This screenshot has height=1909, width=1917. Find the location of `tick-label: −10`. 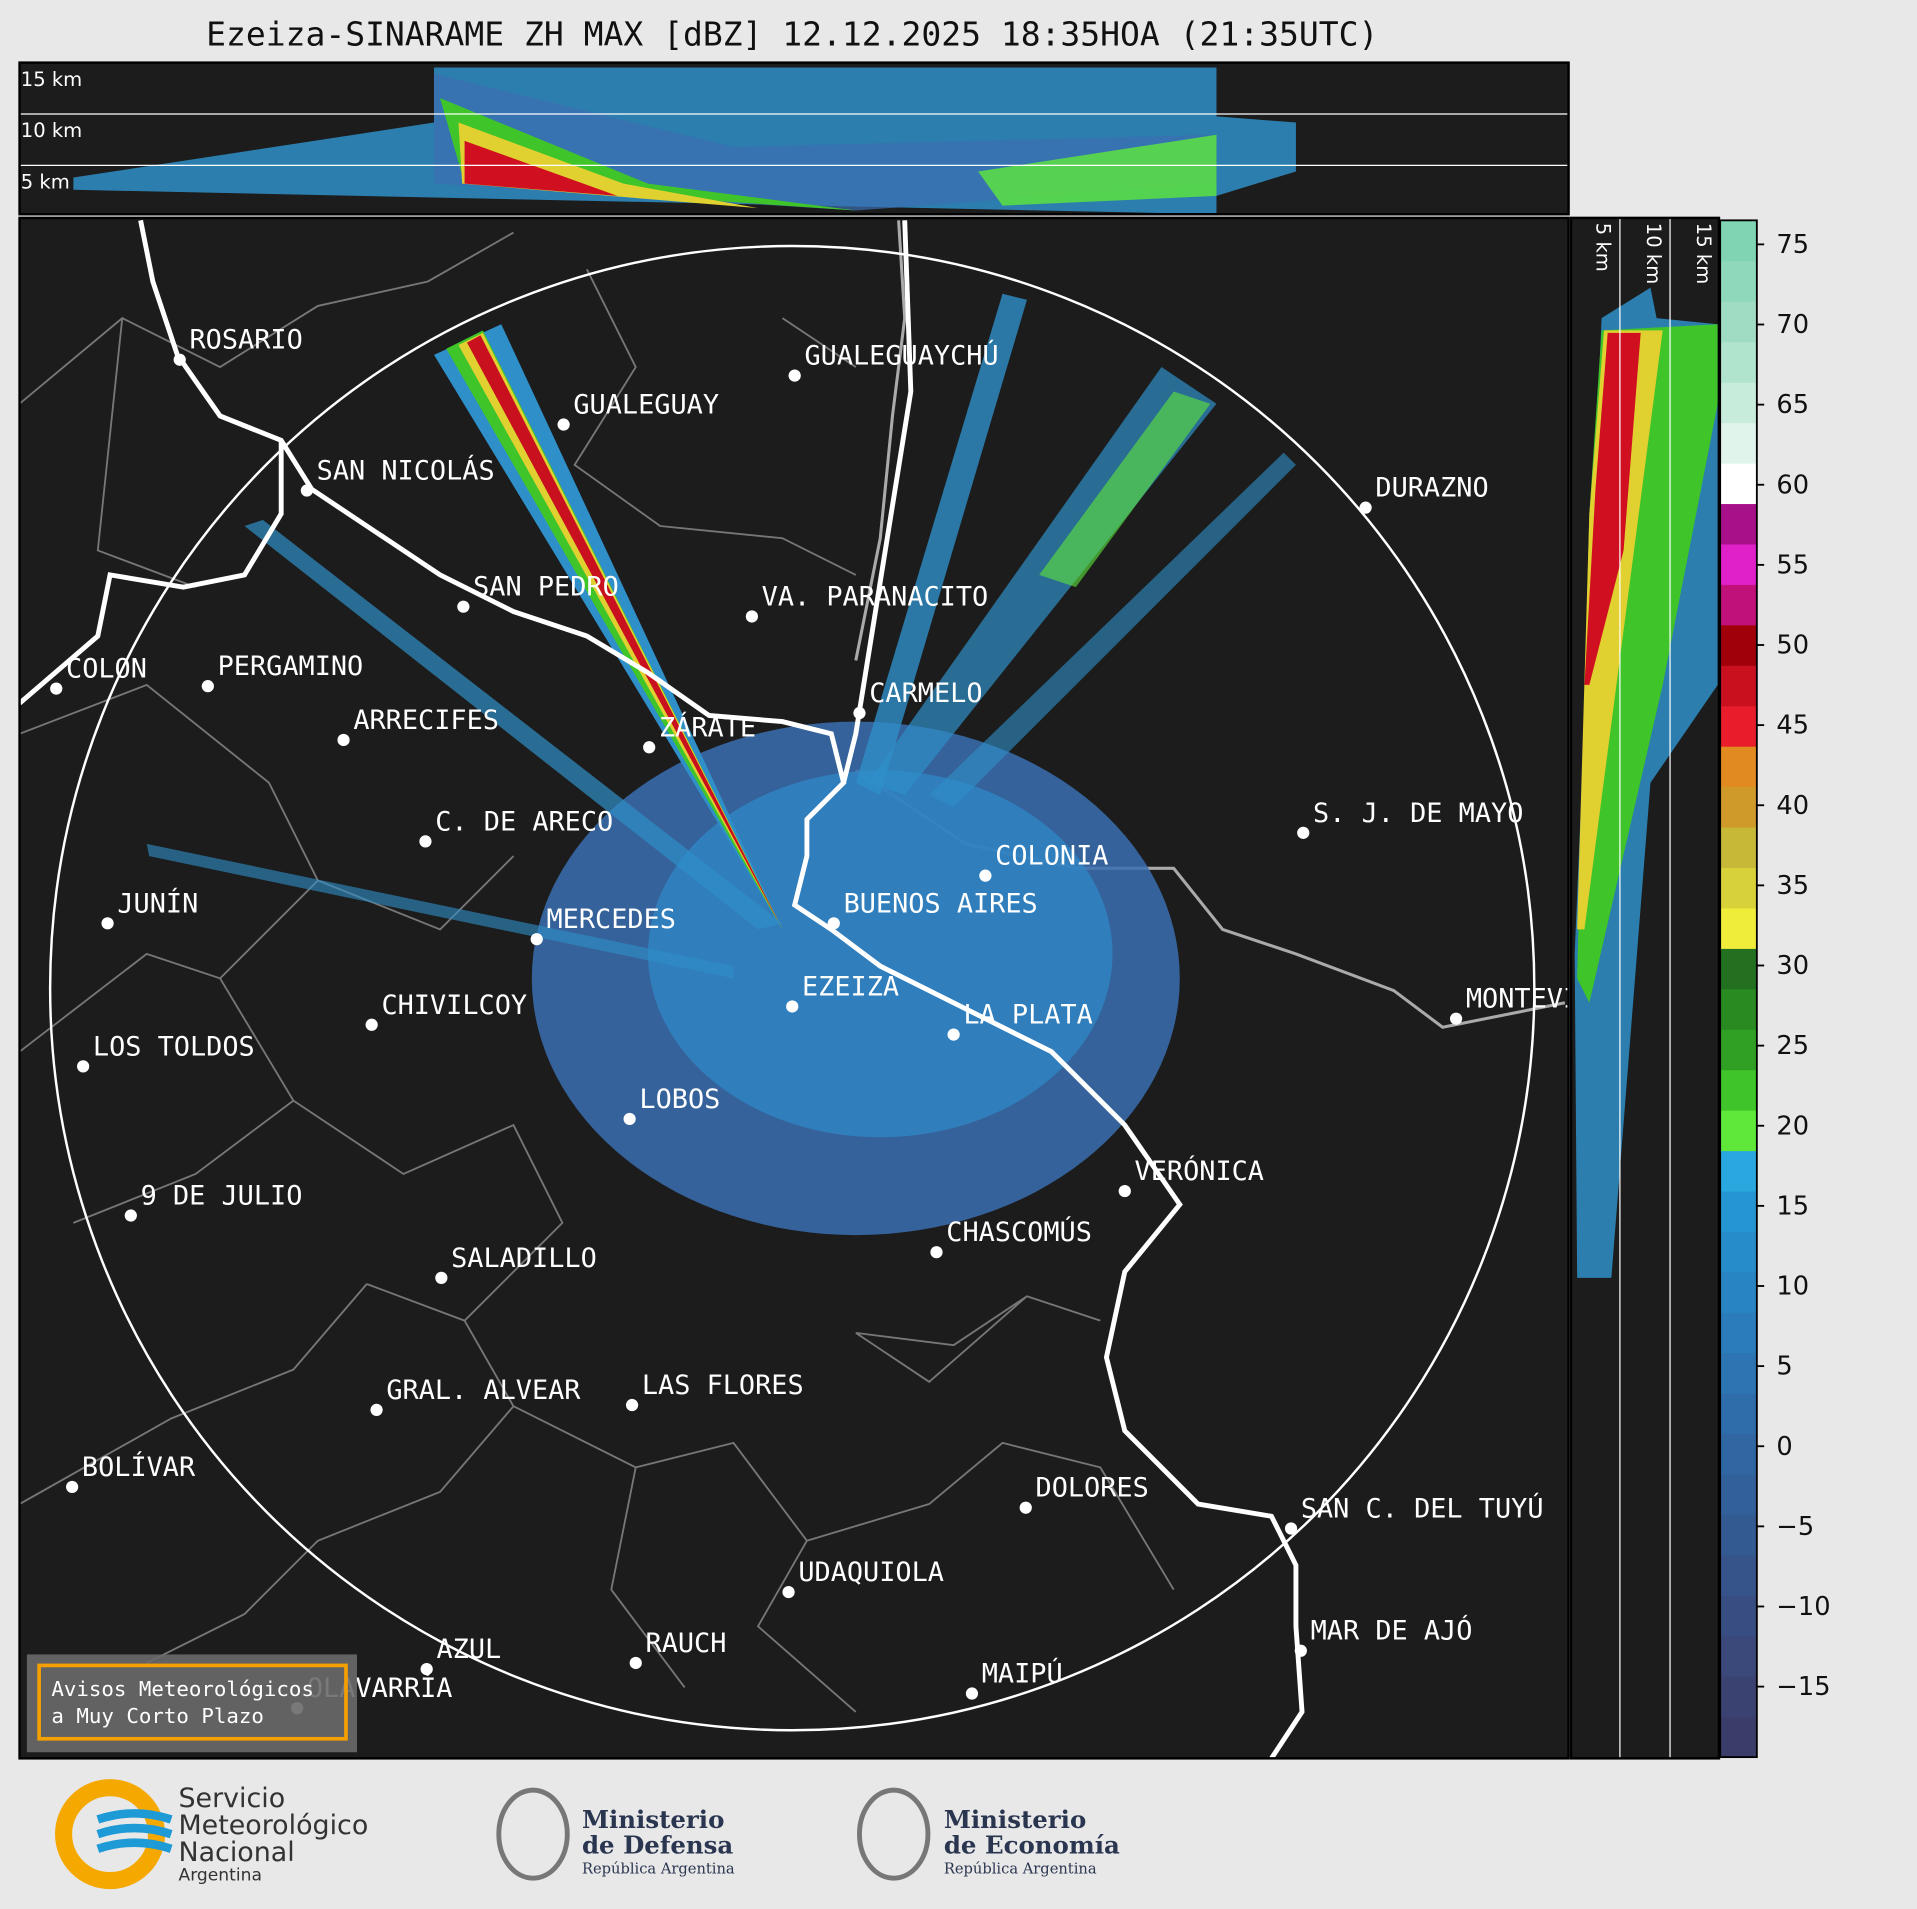

tick-label: −10 is located at coordinates (1803, 1607).